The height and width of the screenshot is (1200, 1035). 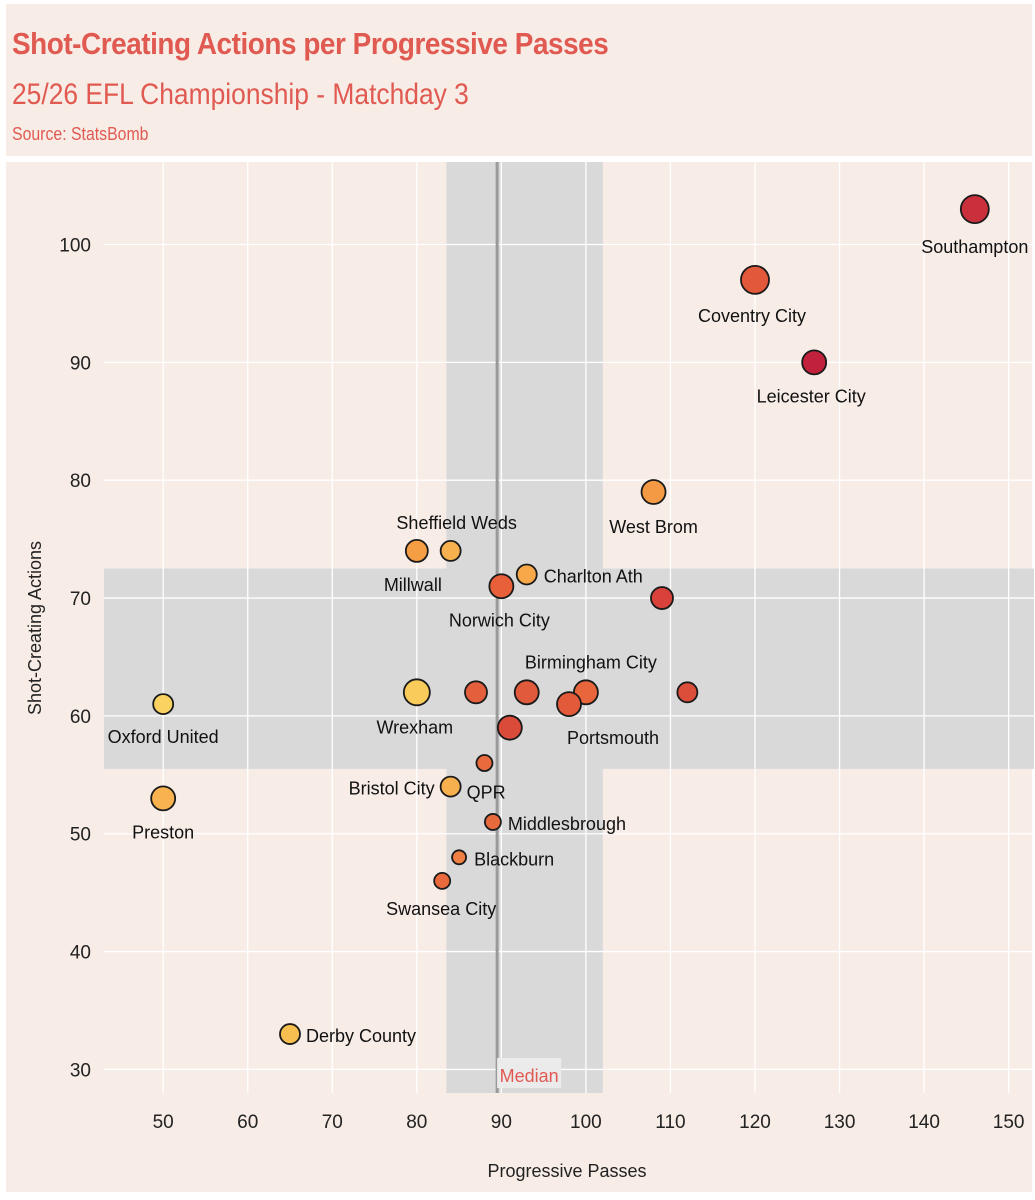 What do you see at coordinates (514, 859) in the screenshot?
I see `point-label: Blackburn` at bounding box center [514, 859].